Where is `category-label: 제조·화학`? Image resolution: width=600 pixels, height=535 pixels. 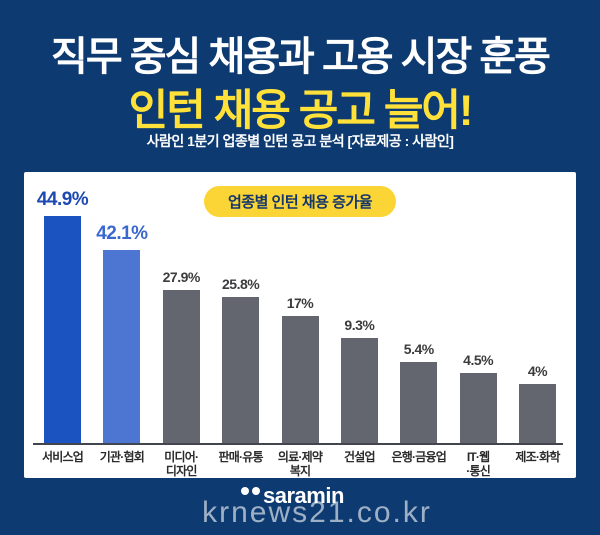 category-label: 제조·화학 is located at coordinates (537, 457).